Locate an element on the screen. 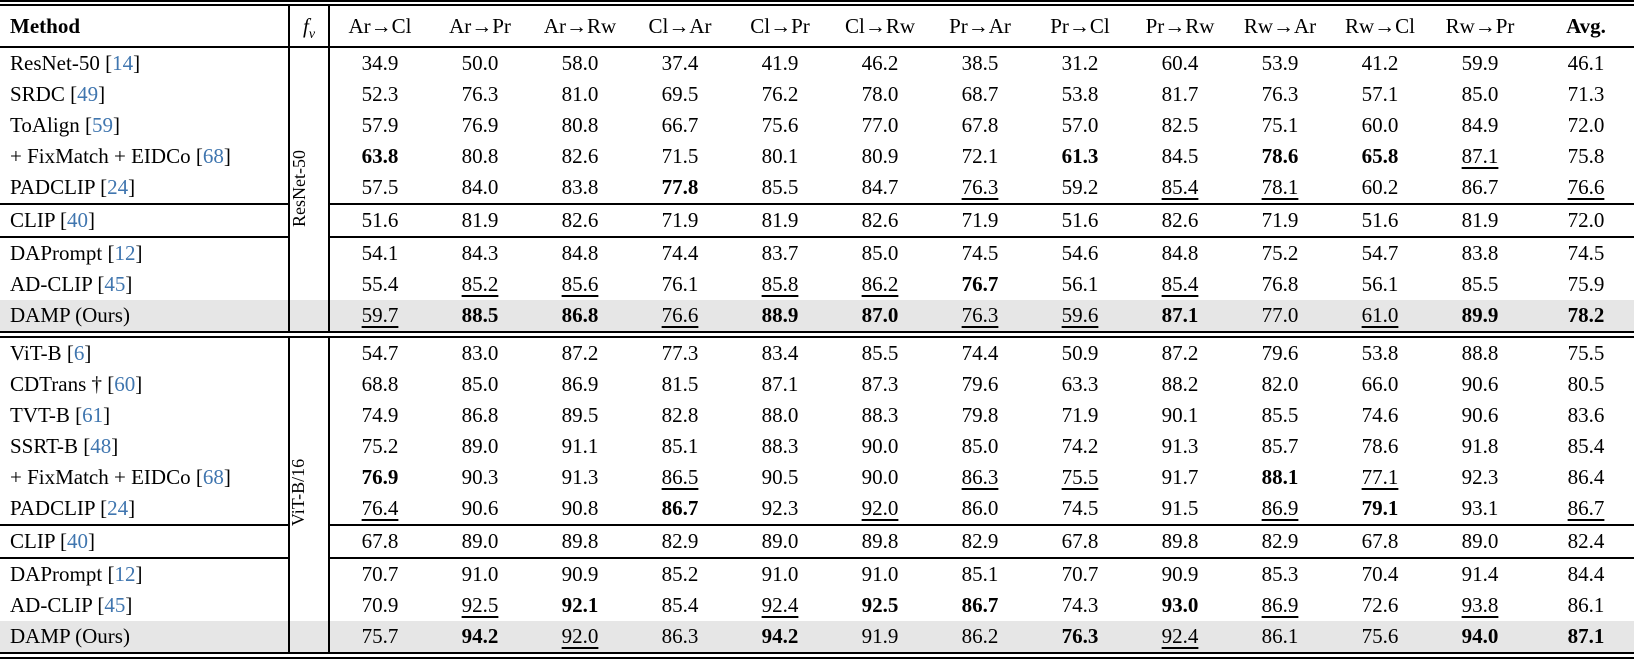 The height and width of the screenshot is (659, 1634). value-cell: 82.9 is located at coordinates (1280, 542).